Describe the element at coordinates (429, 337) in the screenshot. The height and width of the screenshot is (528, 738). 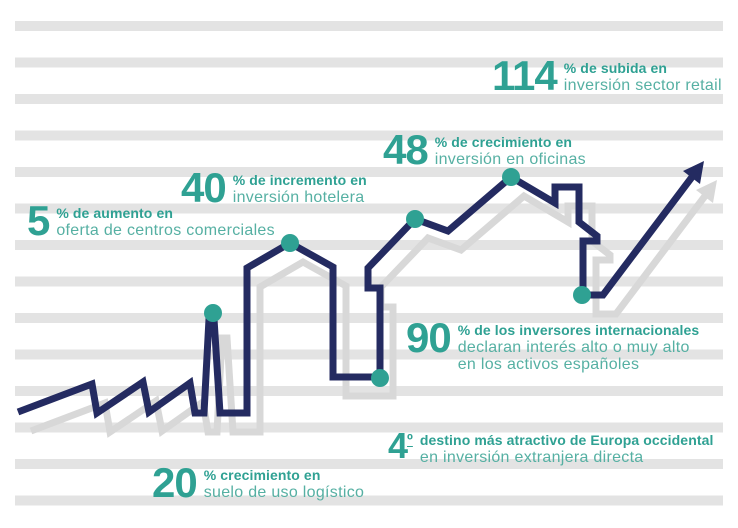
I see `stat-inversores-value: 90` at that location.